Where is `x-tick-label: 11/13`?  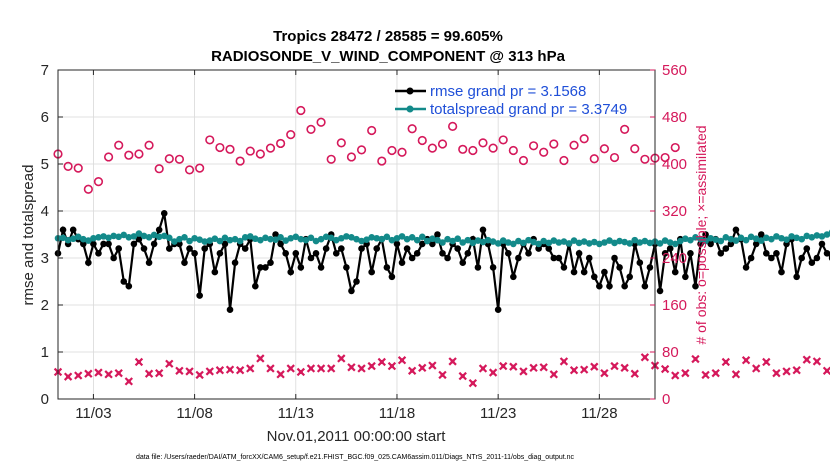 x-tick-label: 11/13 is located at coordinates (296, 413).